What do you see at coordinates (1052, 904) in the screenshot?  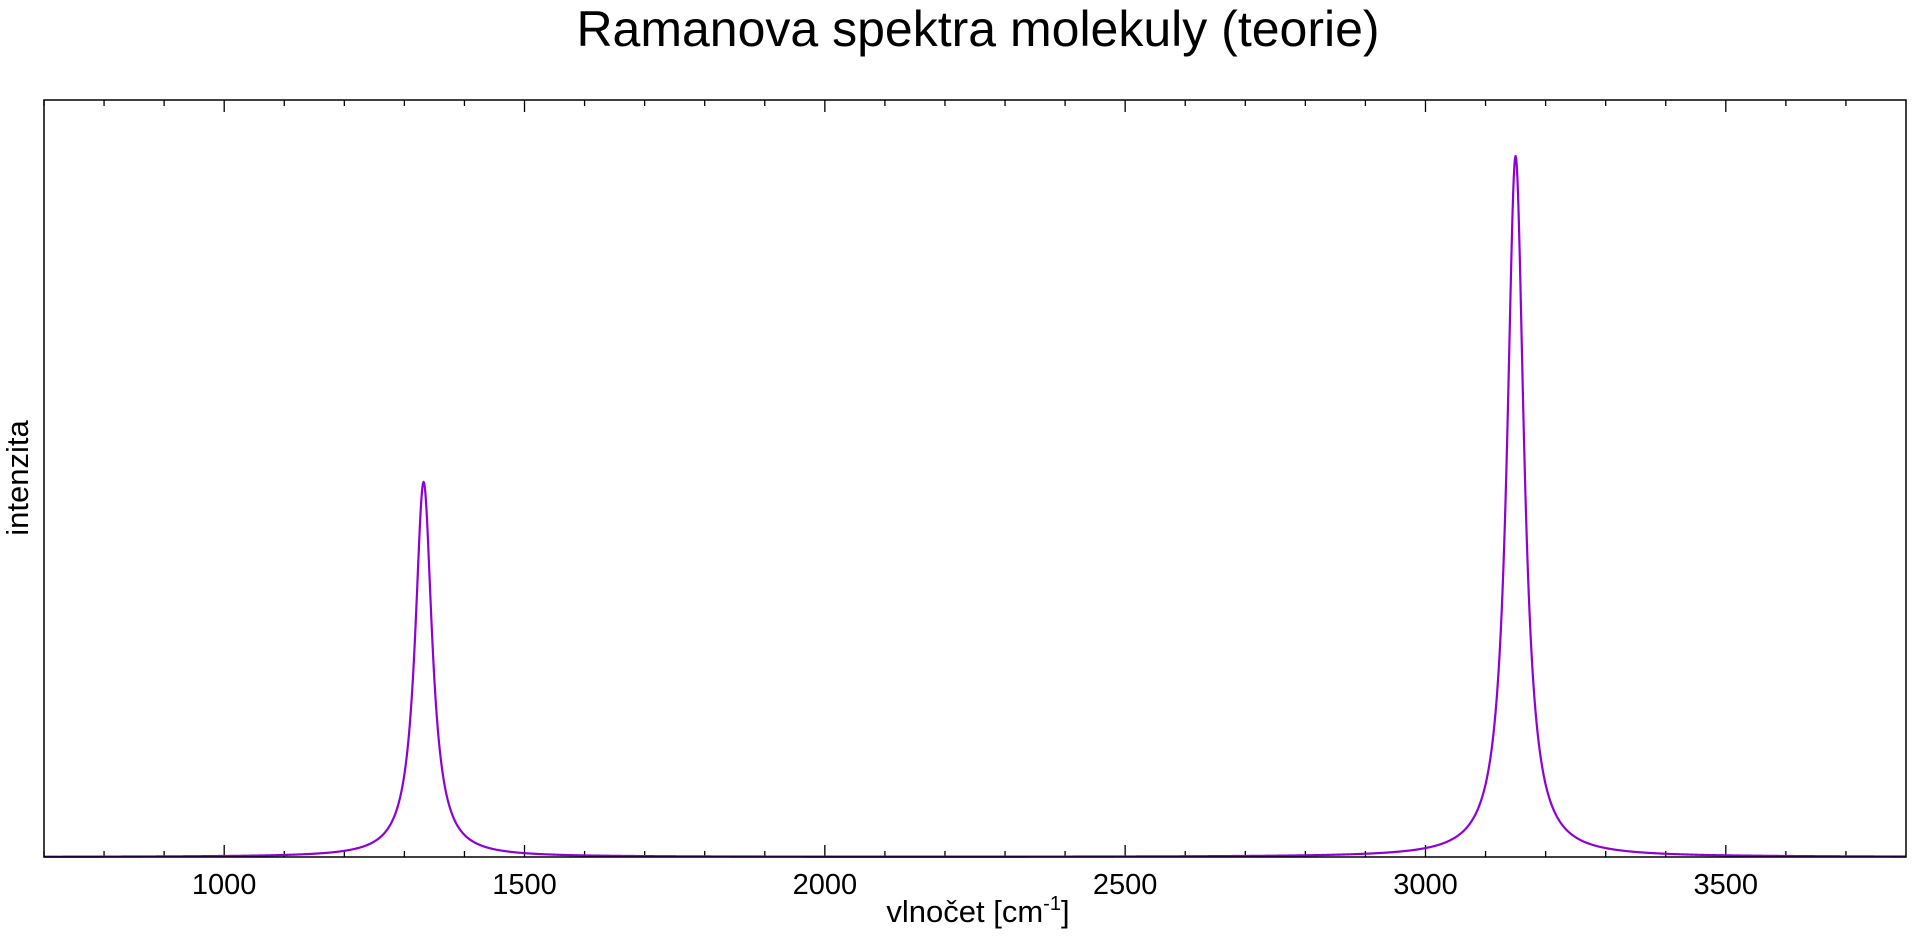 I see `x-axis-label-superscript: -1` at bounding box center [1052, 904].